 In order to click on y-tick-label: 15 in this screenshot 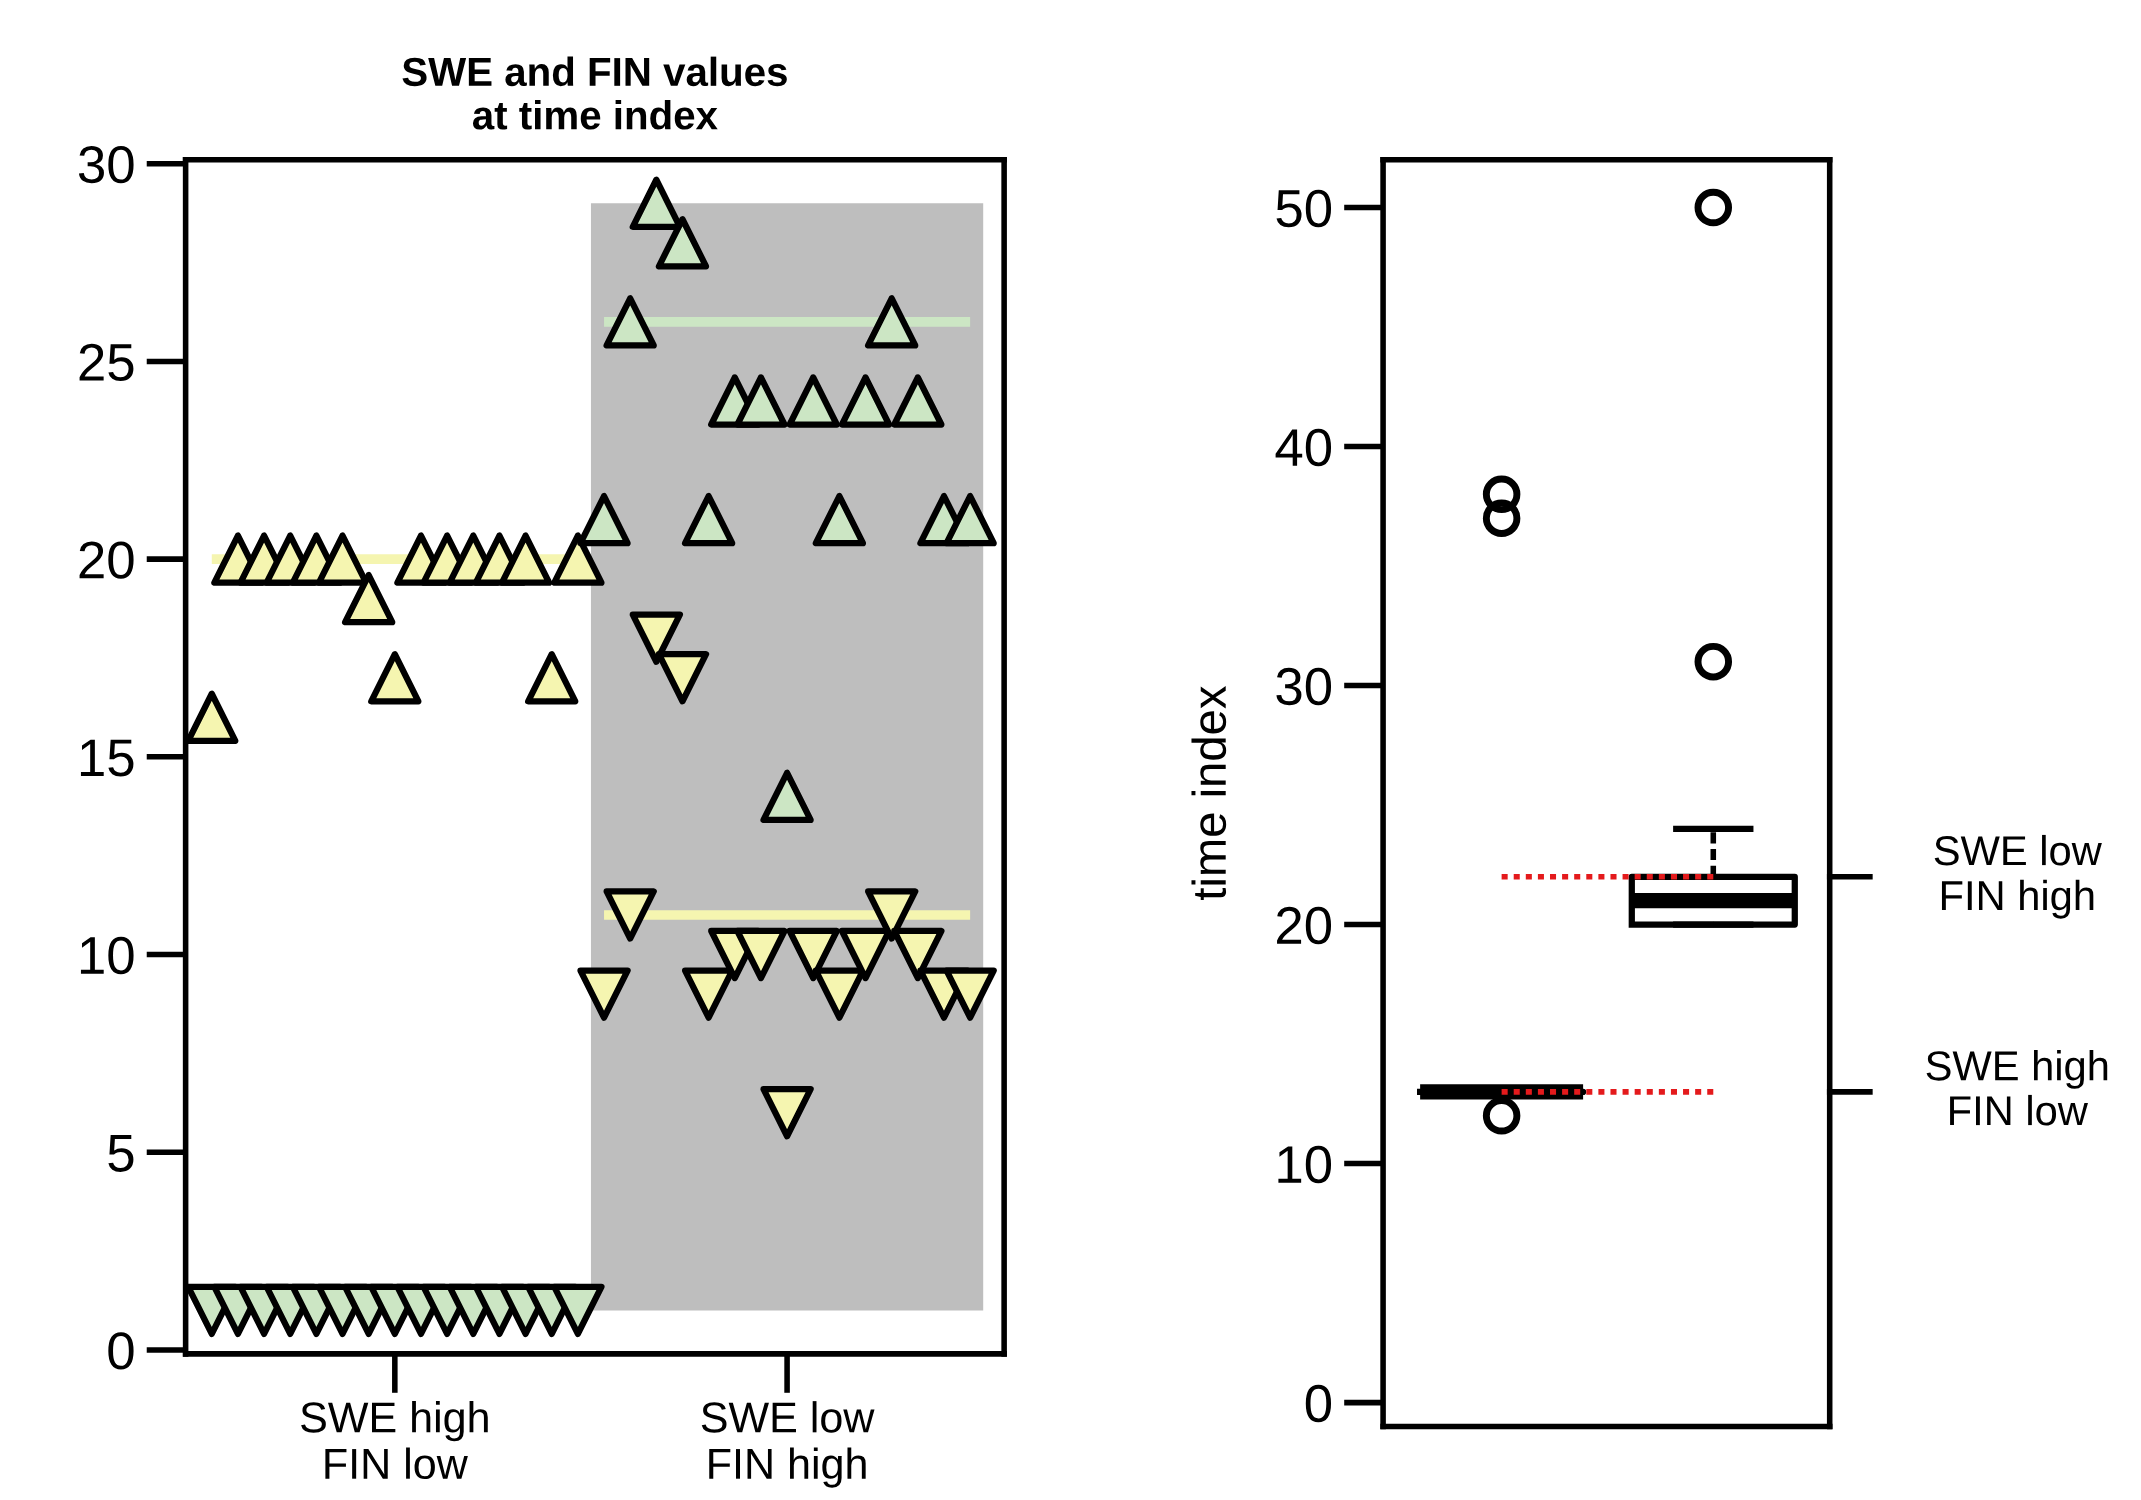, I will do `click(107, 758)`.